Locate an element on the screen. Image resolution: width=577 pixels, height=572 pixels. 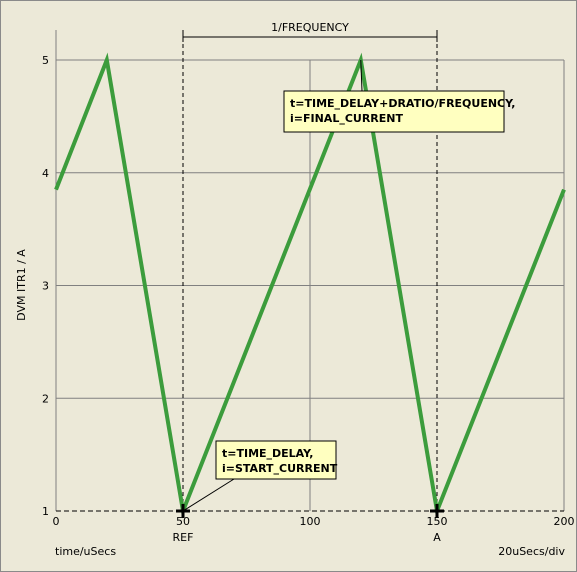
x-axis-title: time/uSecs is located at coordinates (85, 551).